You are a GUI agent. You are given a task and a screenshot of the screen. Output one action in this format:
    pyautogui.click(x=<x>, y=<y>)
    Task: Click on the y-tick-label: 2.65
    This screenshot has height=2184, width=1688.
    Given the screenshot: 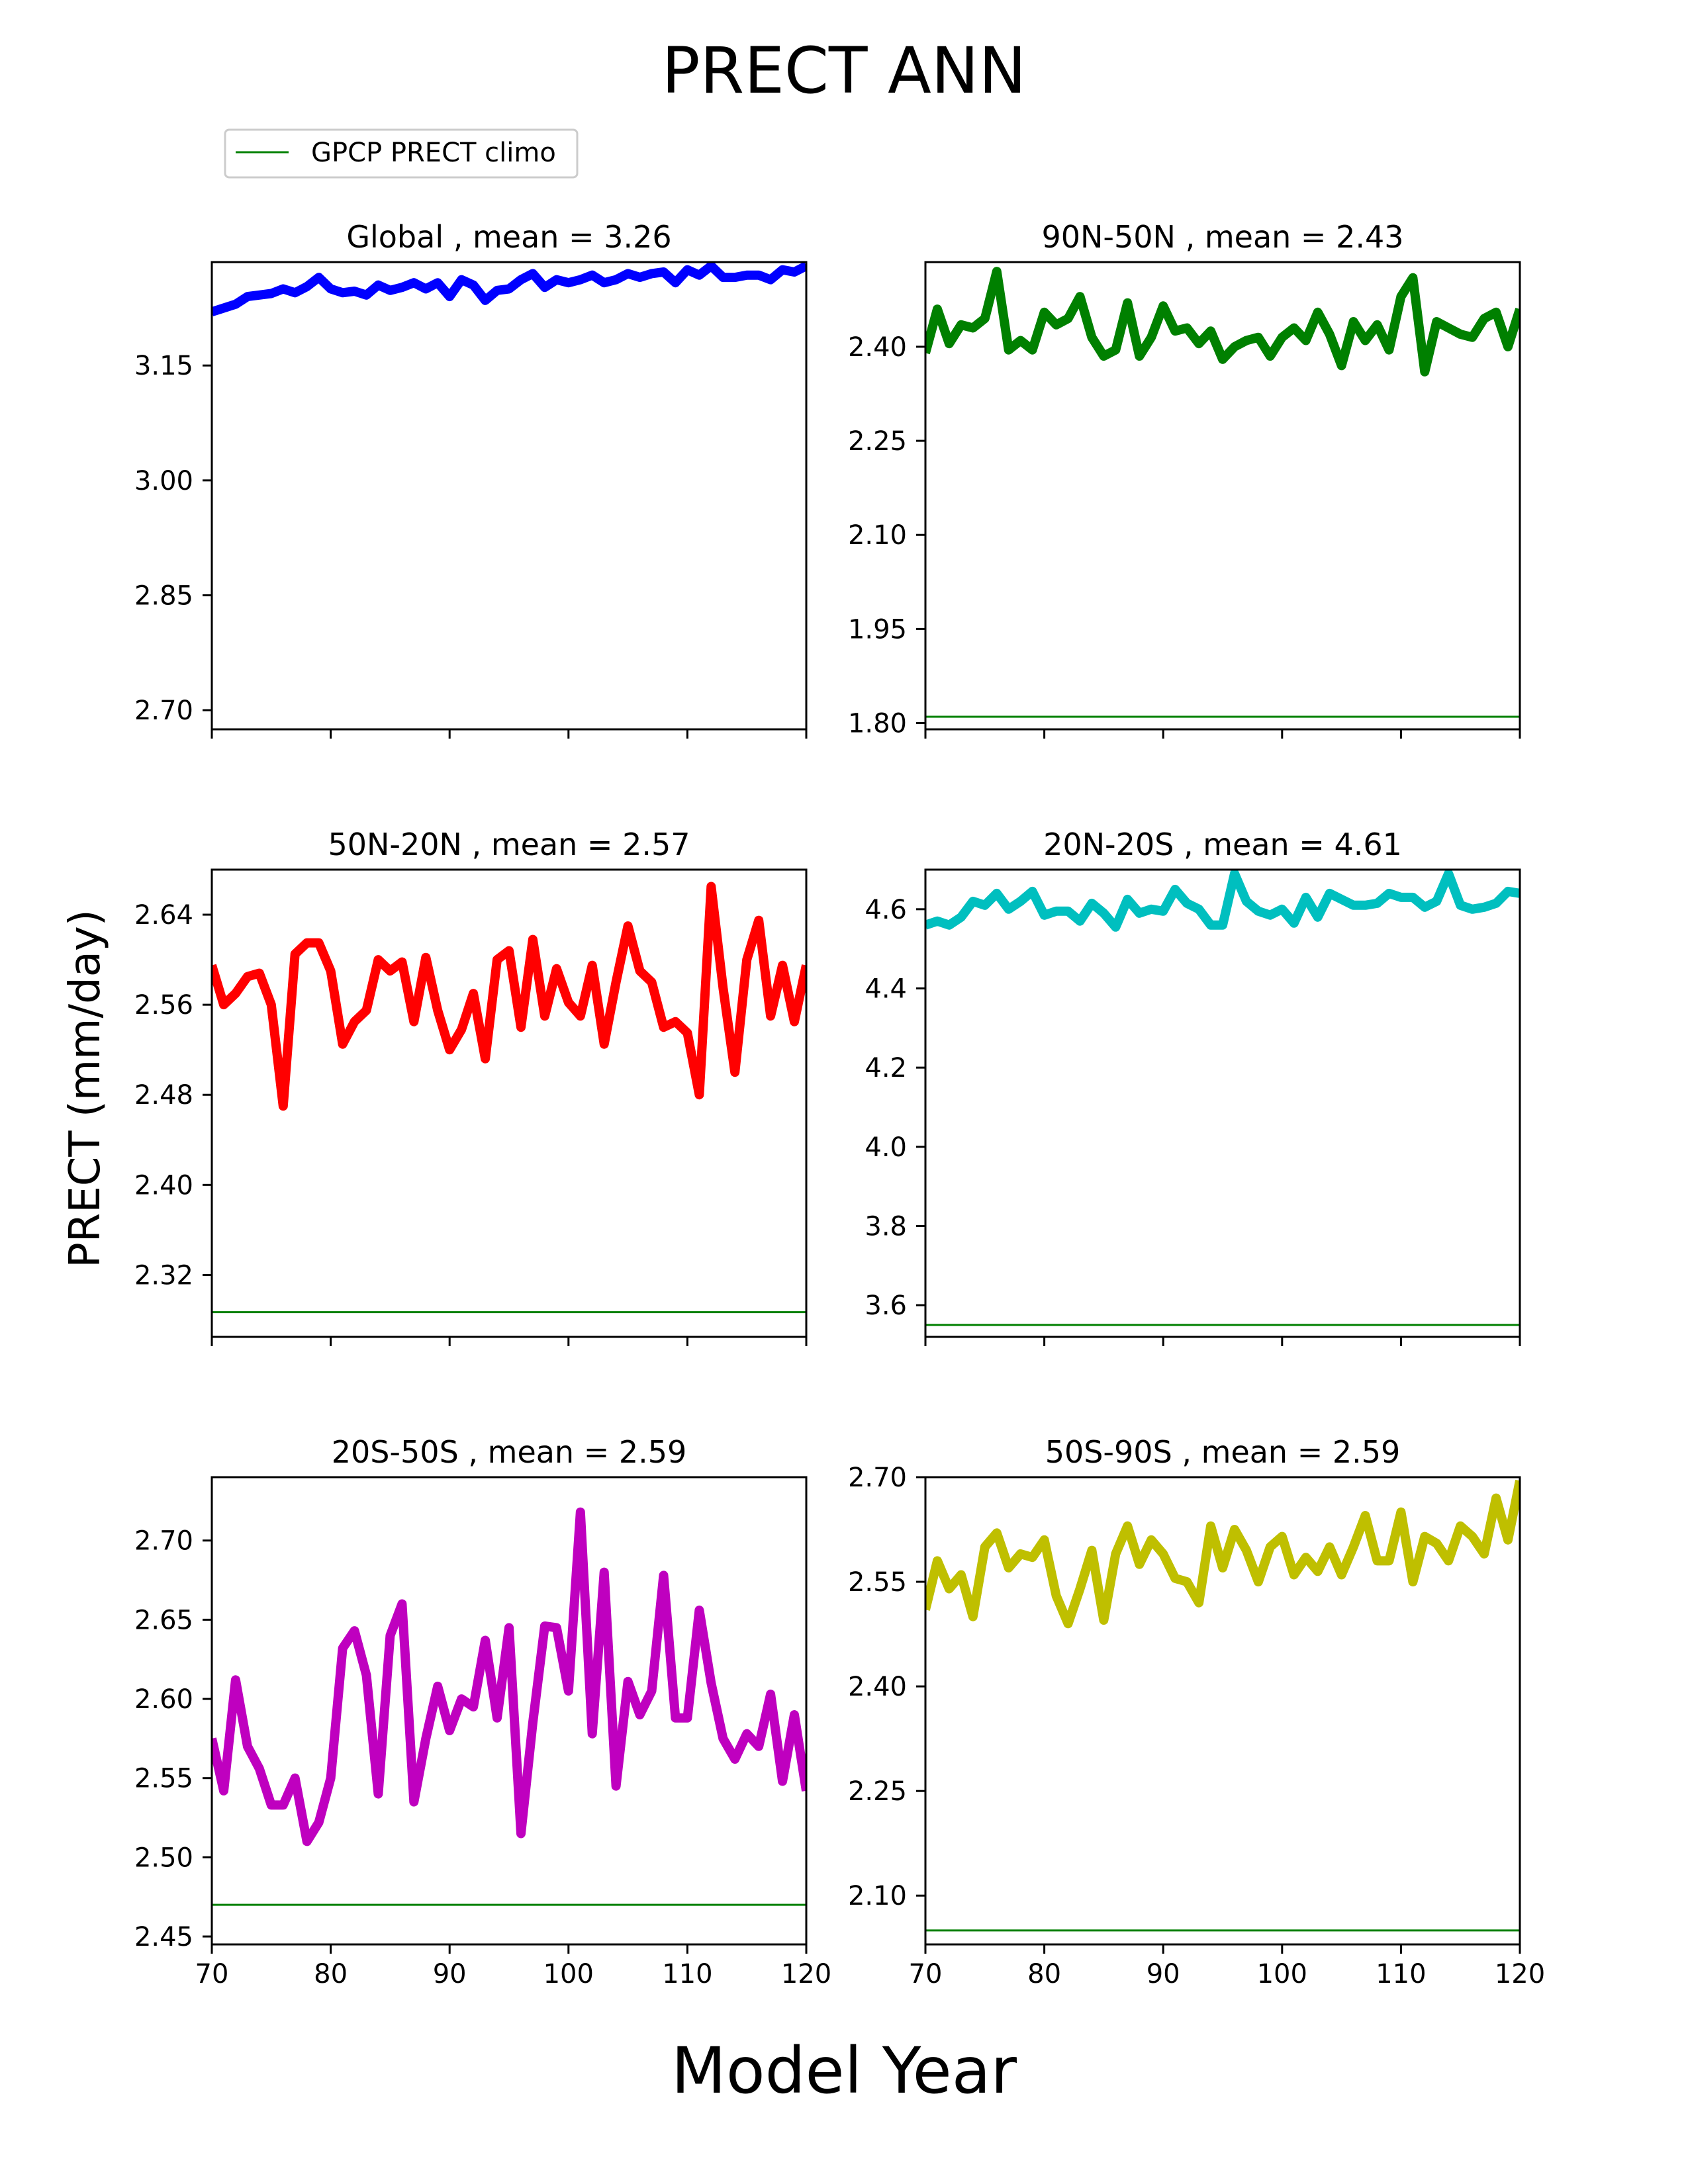 What is the action you would take?
    pyautogui.click(x=163, y=1620)
    